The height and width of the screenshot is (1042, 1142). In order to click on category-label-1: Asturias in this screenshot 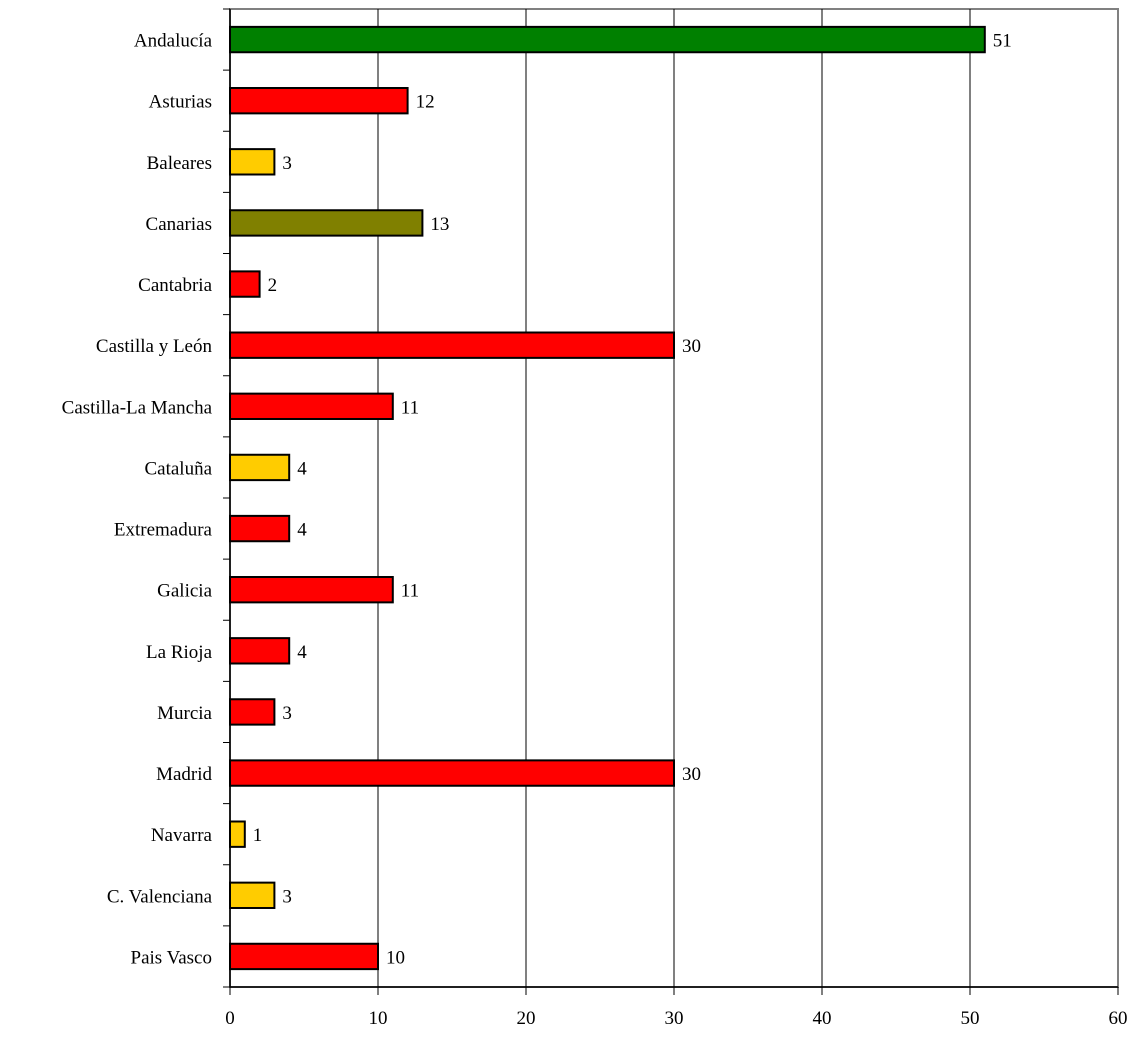, I will do `click(180, 102)`.